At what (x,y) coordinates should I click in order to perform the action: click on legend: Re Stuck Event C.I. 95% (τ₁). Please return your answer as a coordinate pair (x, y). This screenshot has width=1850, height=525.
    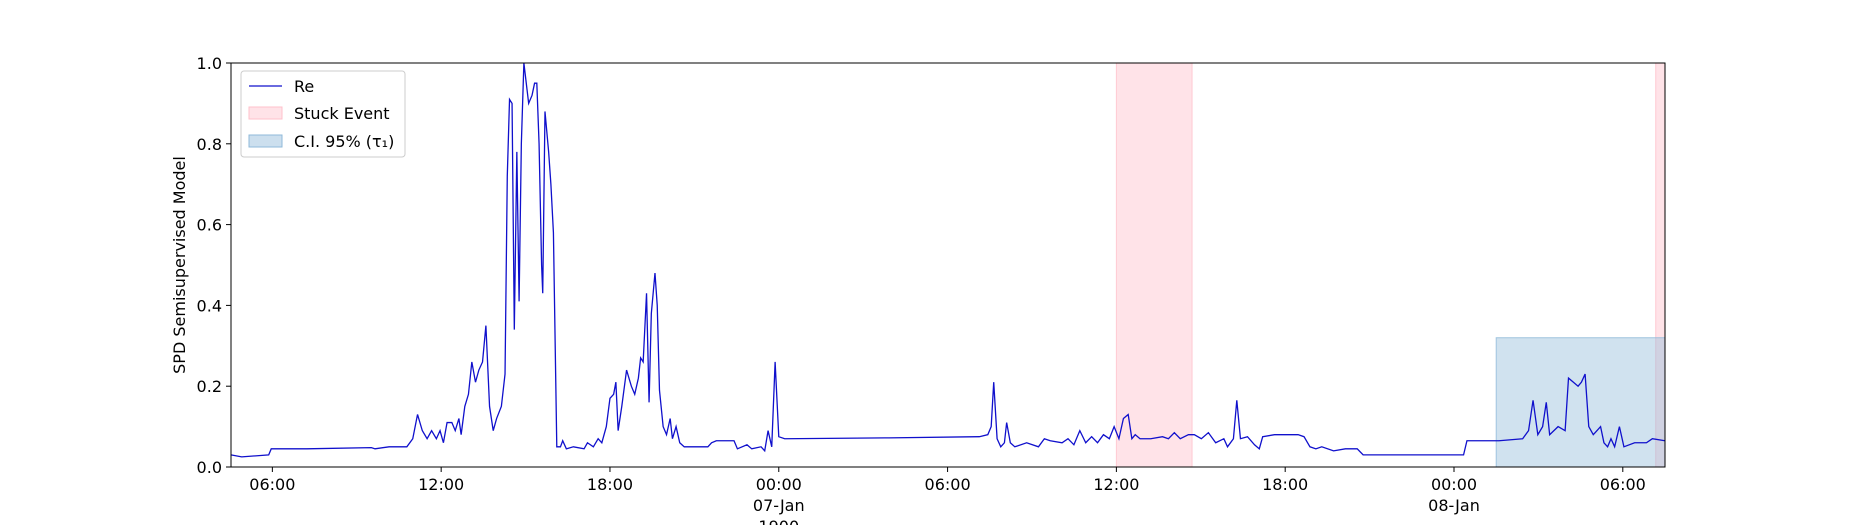
    Looking at the image, I should click on (323, 114).